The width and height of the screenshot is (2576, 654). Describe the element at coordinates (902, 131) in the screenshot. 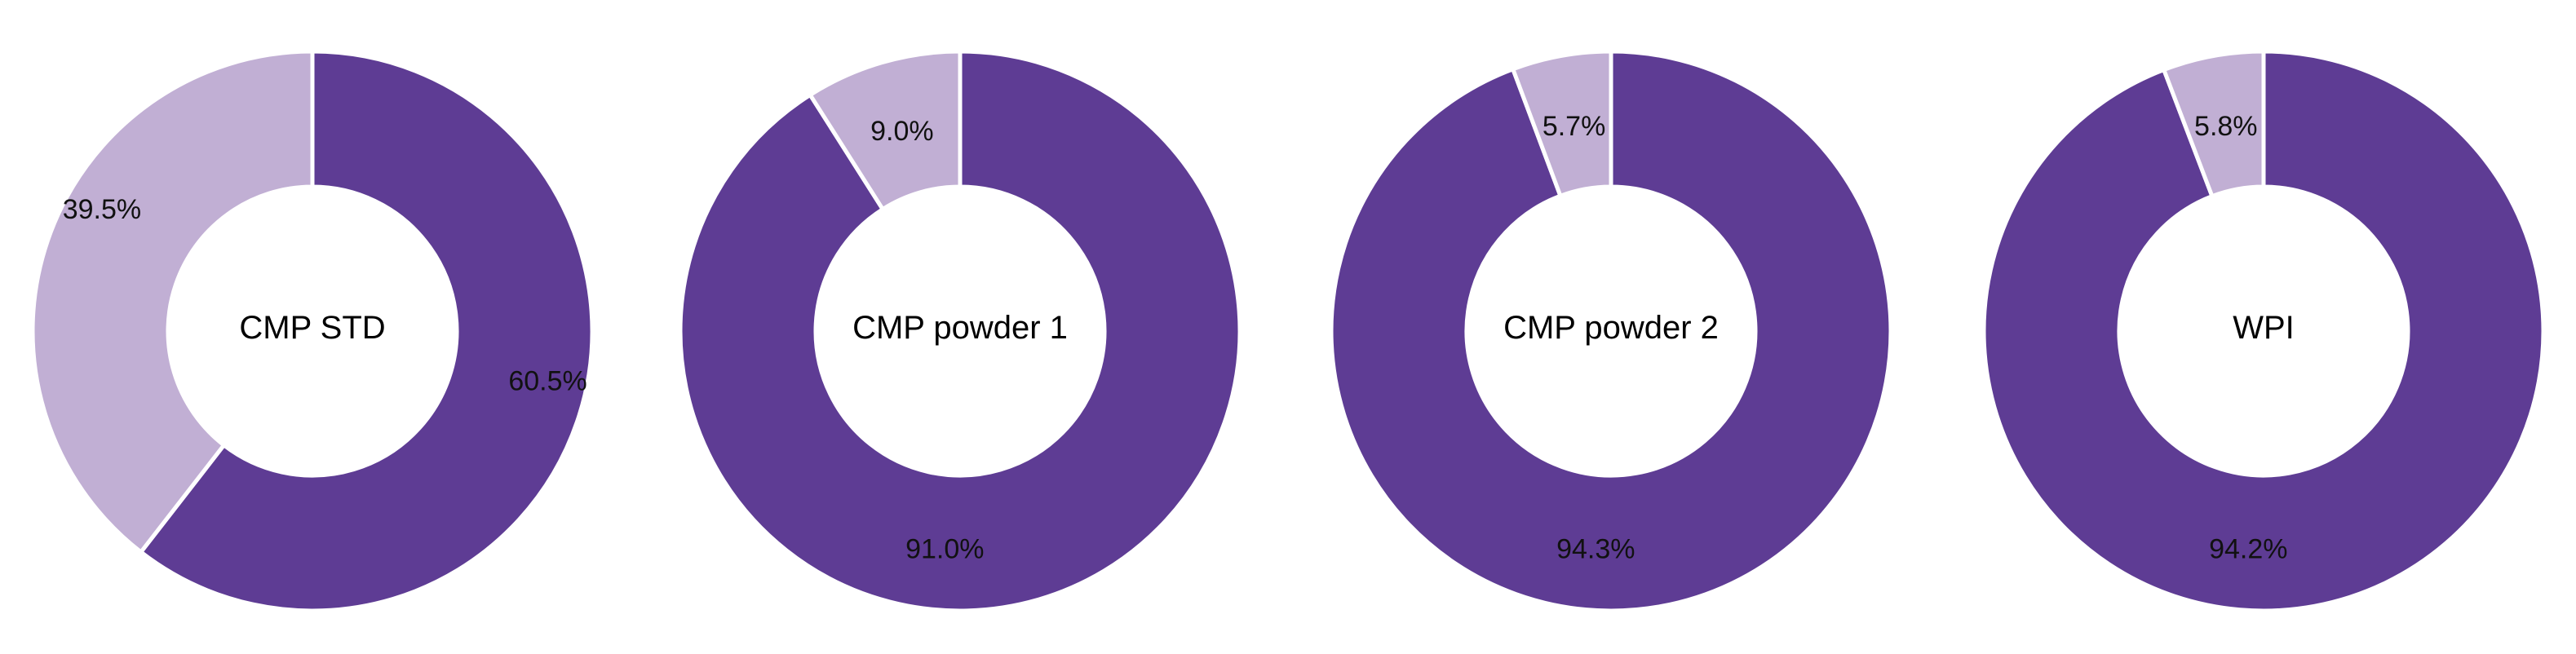

I see `slice-data-label: 9.0%` at that location.